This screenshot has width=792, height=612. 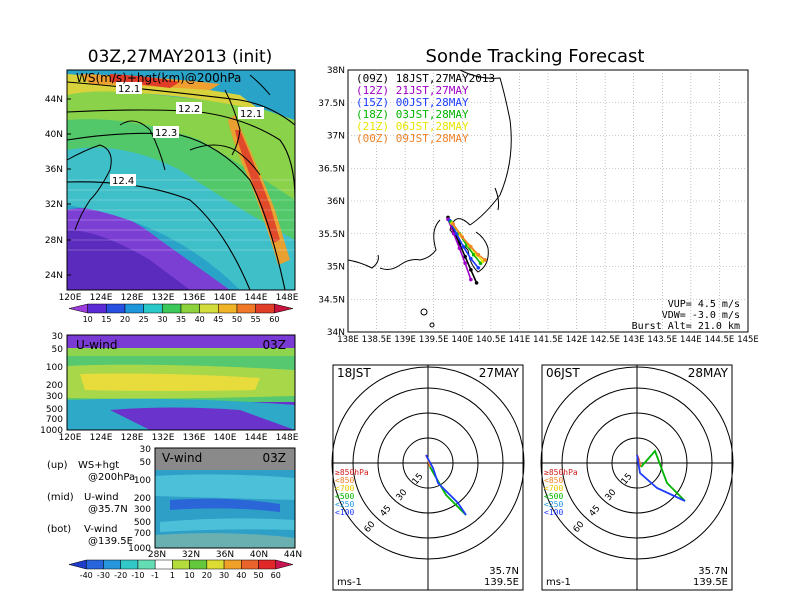 What do you see at coordinates (70, 438) in the screenshot?
I see `lon-tick-label: 120E` at bounding box center [70, 438].